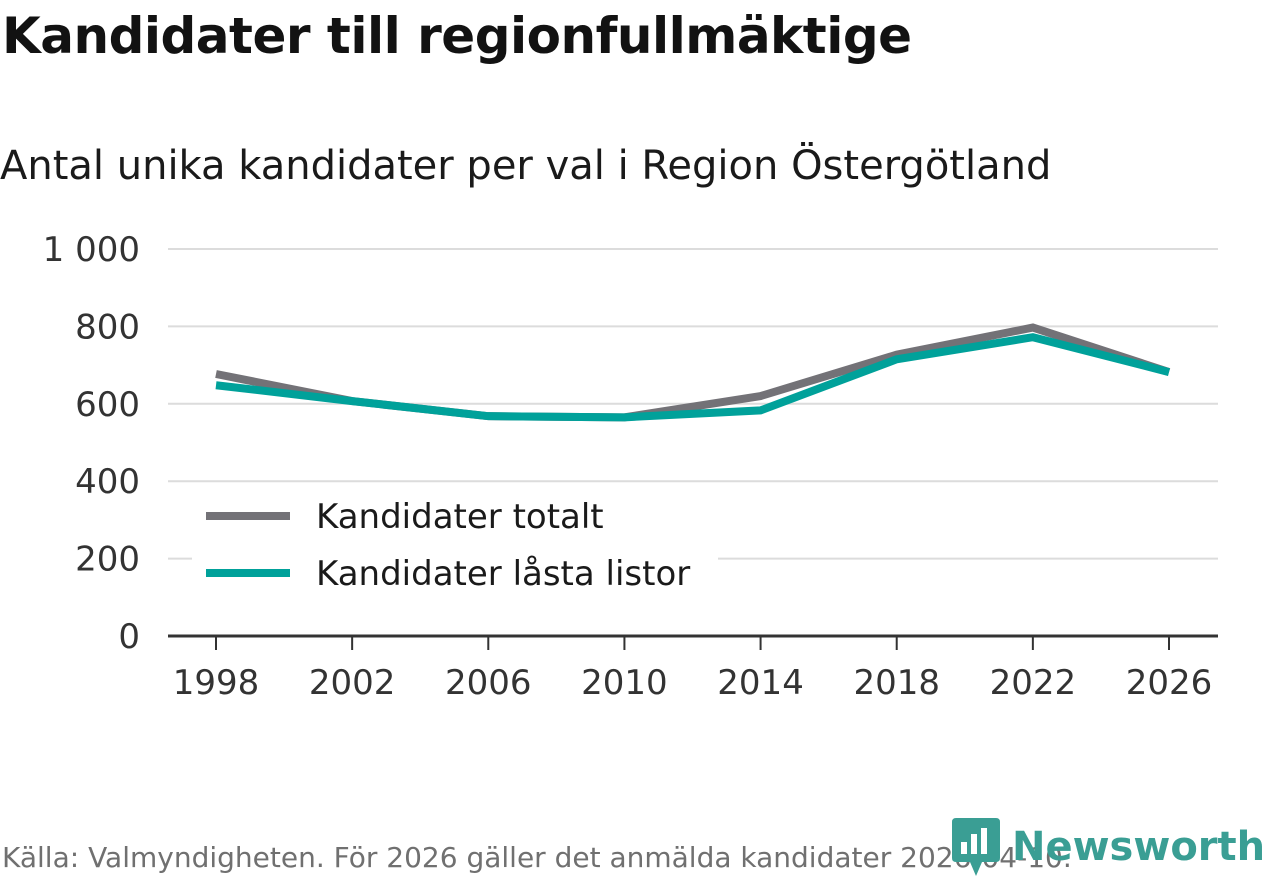  I want to click on legend: Kandidater totalt Kandidater låsta listor, so click(455, 545).